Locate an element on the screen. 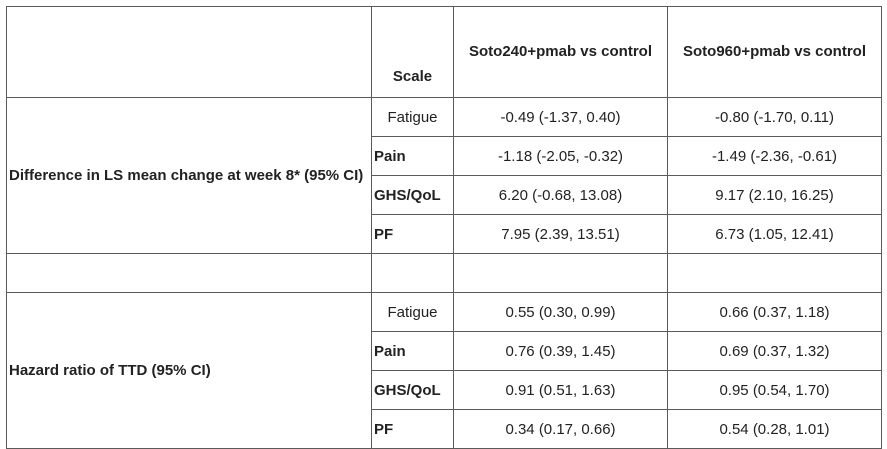 The height and width of the screenshot is (449, 887). value-cell: 9.17 (2.10, 16.25) is located at coordinates (774, 195).